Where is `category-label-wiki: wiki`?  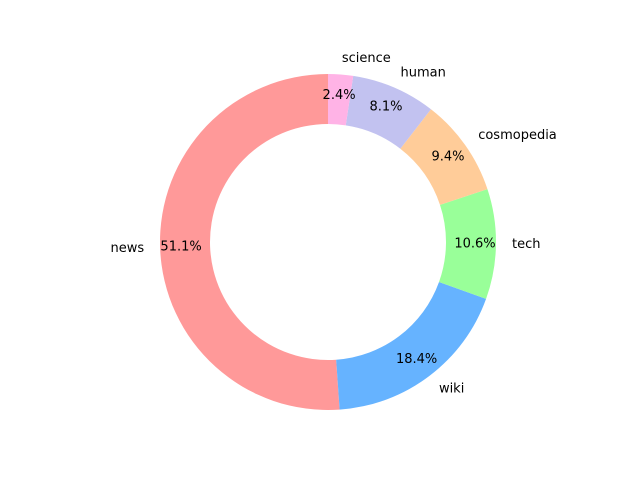
category-label-wiki: wiki is located at coordinates (451, 388).